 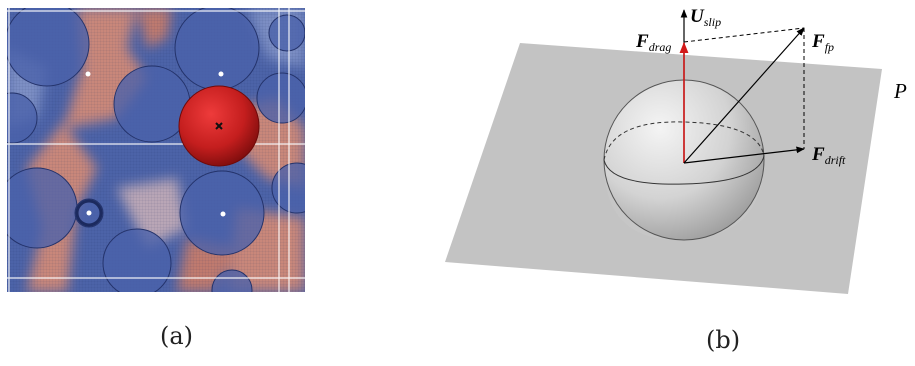 I want to click on caption-a: (a), so click(x=177, y=336).